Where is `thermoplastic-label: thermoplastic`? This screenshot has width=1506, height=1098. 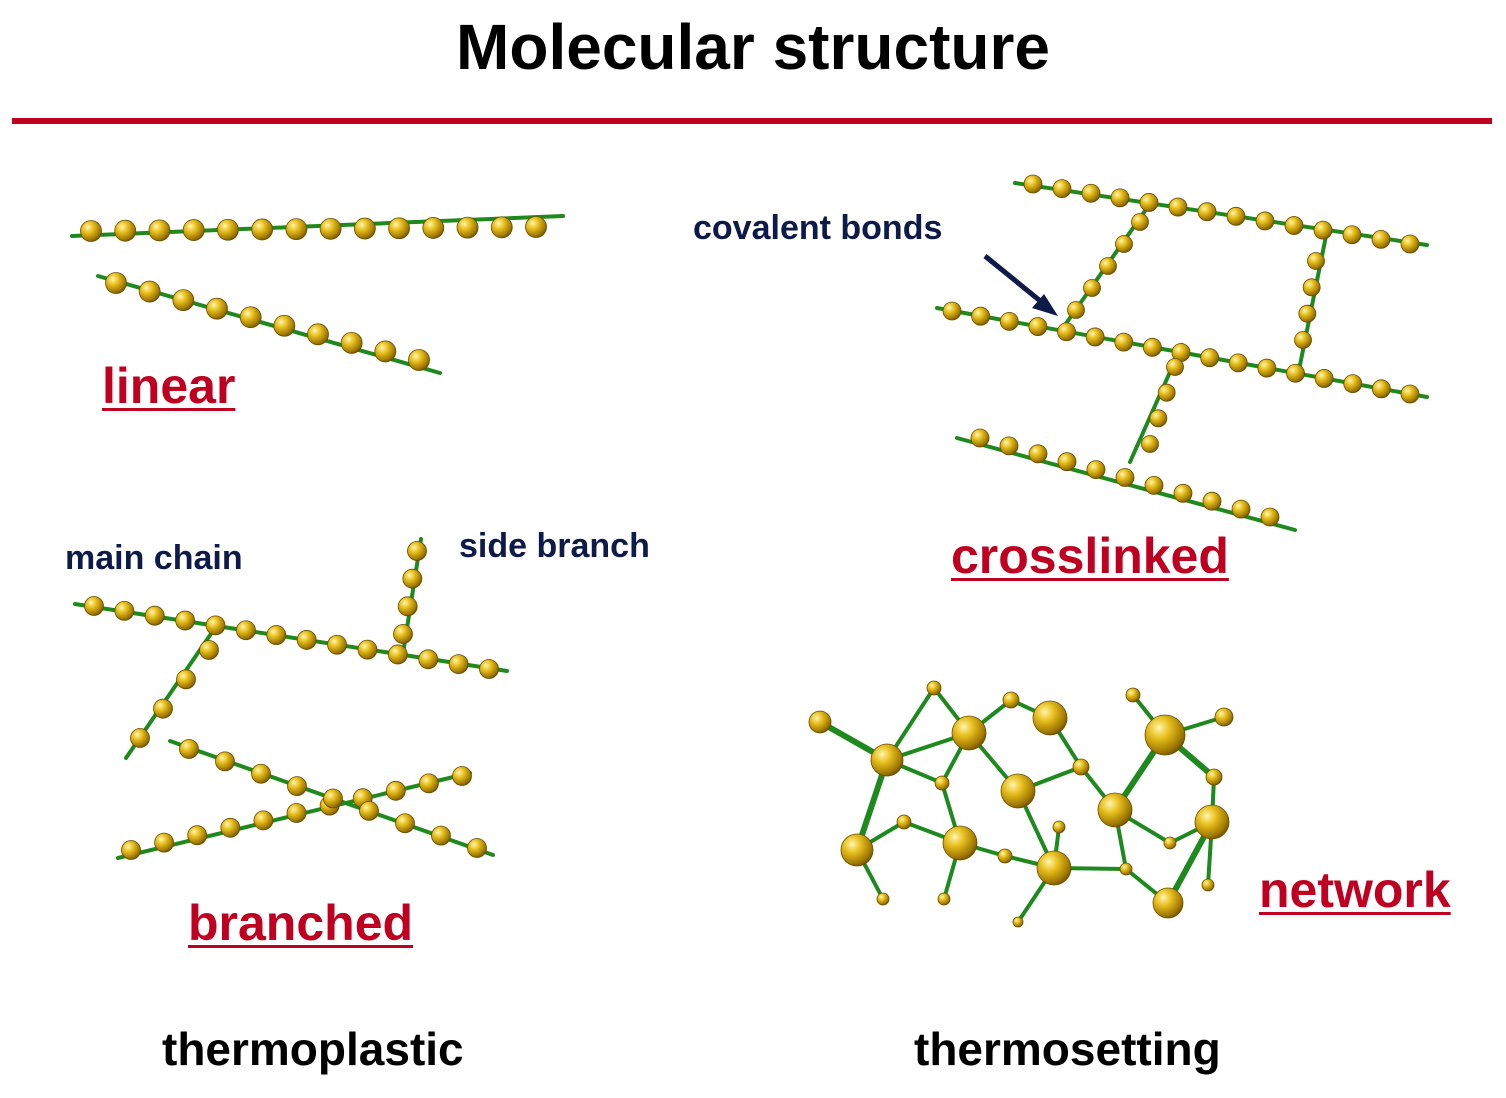 thermoplastic-label: thermoplastic is located at coordinates (313, 1049).